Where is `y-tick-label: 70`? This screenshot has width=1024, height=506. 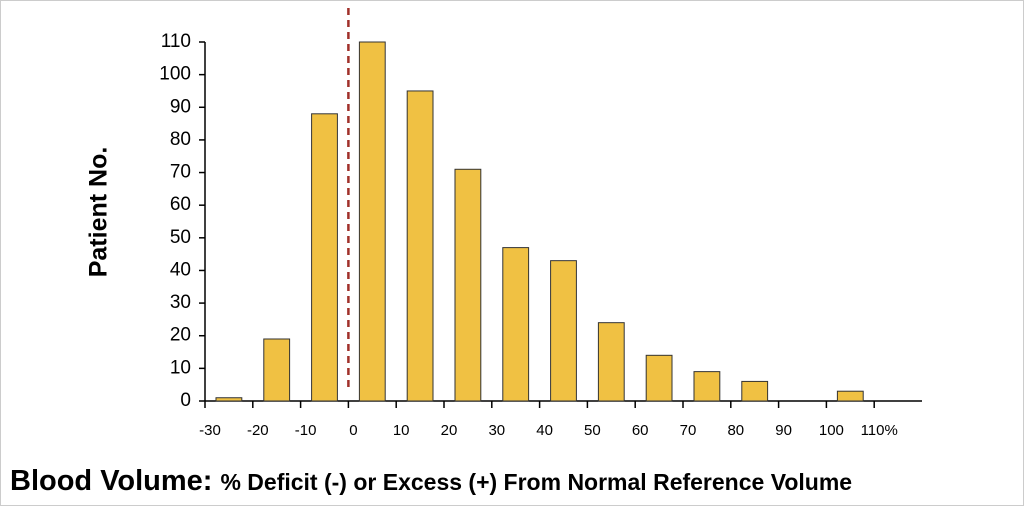 y-tick-label: 70 is located at coordinates (180, 172).